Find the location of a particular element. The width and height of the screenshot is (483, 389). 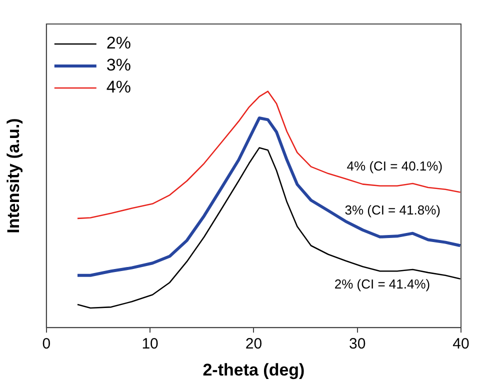

x-tick-label: 30 is located at coordinates (357, 344).